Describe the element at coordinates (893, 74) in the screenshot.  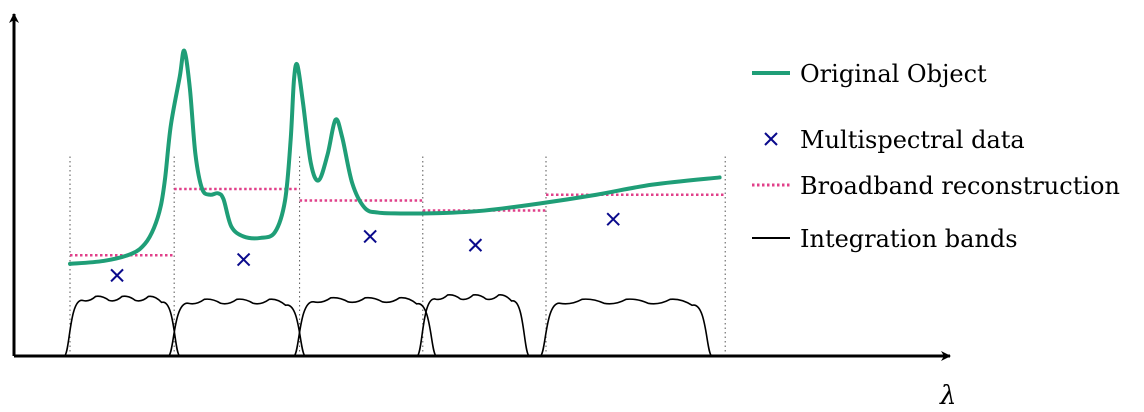
I see `legend-original-label: Original Object` at that location.